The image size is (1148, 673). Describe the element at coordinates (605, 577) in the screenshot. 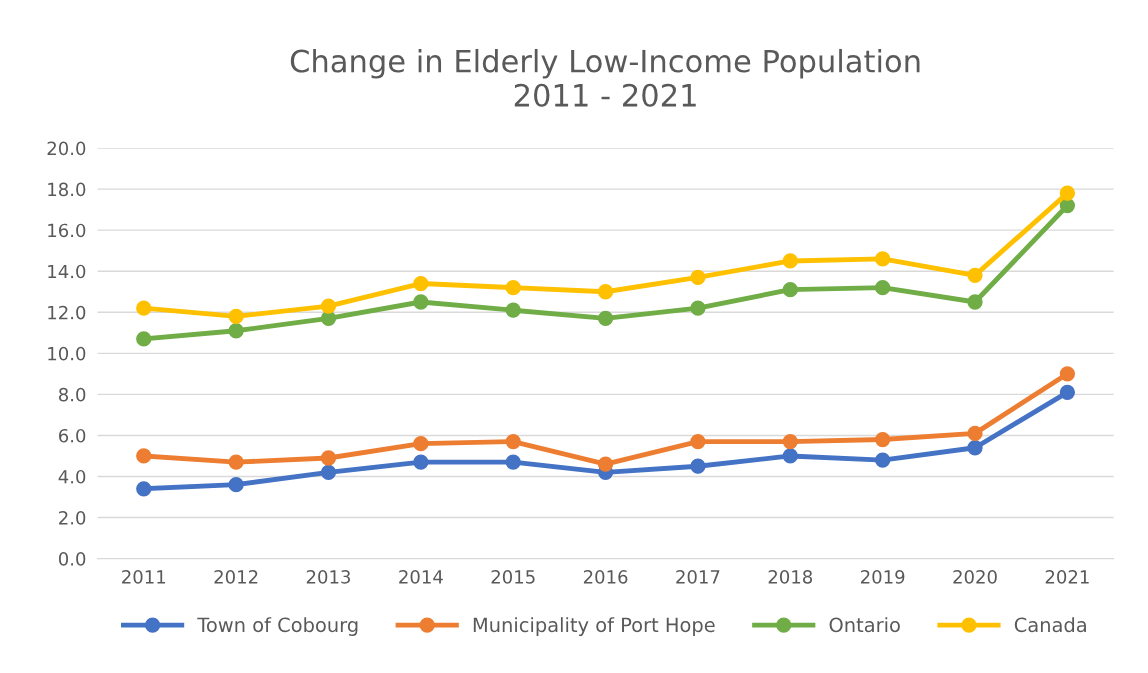

I see `x-tick-label: 2016` at that location.